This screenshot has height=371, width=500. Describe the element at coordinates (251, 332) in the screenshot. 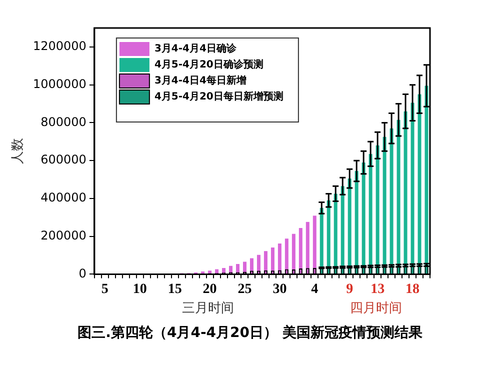

I see `text: 图三.第四轮（4月4-4月20日） 美国新冠疫情预测结果` at that location.